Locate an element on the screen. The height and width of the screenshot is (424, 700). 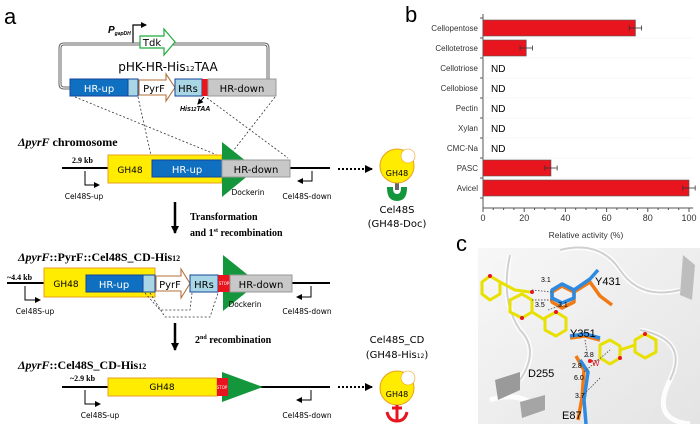
chart-x-tick-label: 60 is located at coordinates (607, 218).